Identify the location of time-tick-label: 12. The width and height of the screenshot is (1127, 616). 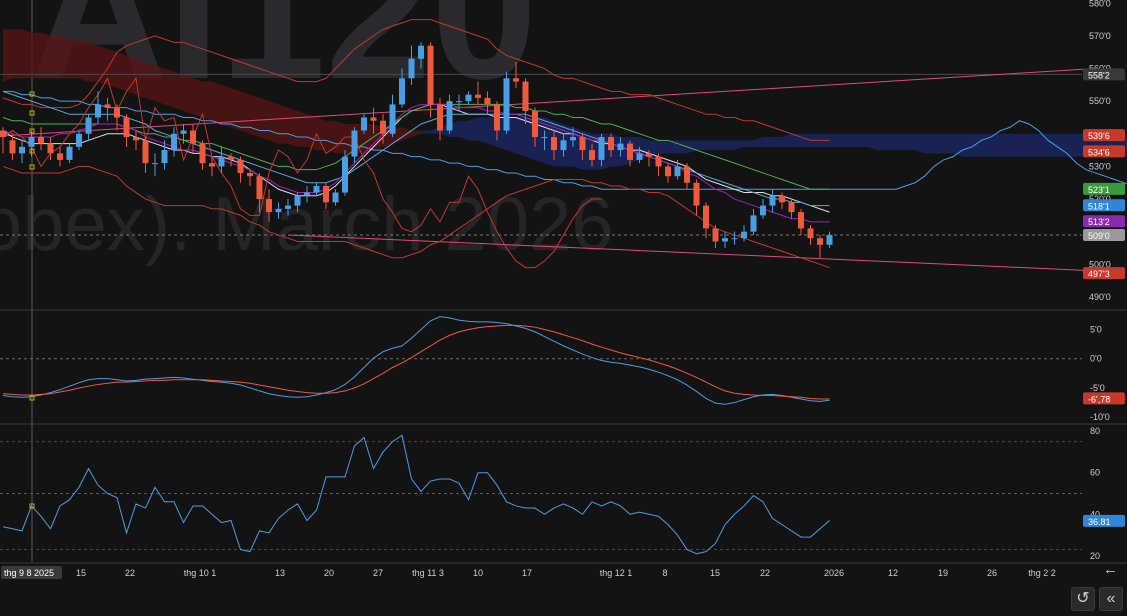
(893, 573).